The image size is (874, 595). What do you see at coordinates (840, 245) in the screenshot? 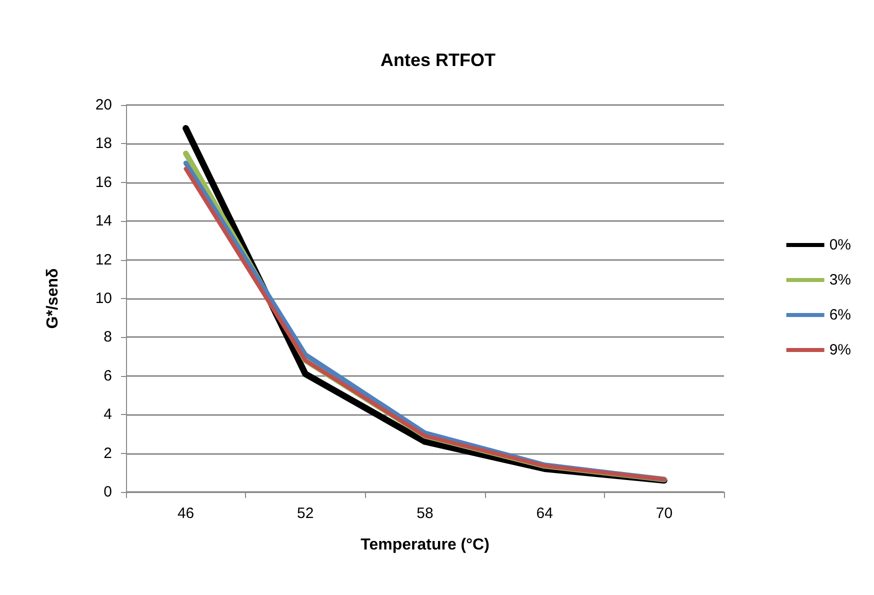
I see `legend-label: 0%` at bounding box center [840, 245].